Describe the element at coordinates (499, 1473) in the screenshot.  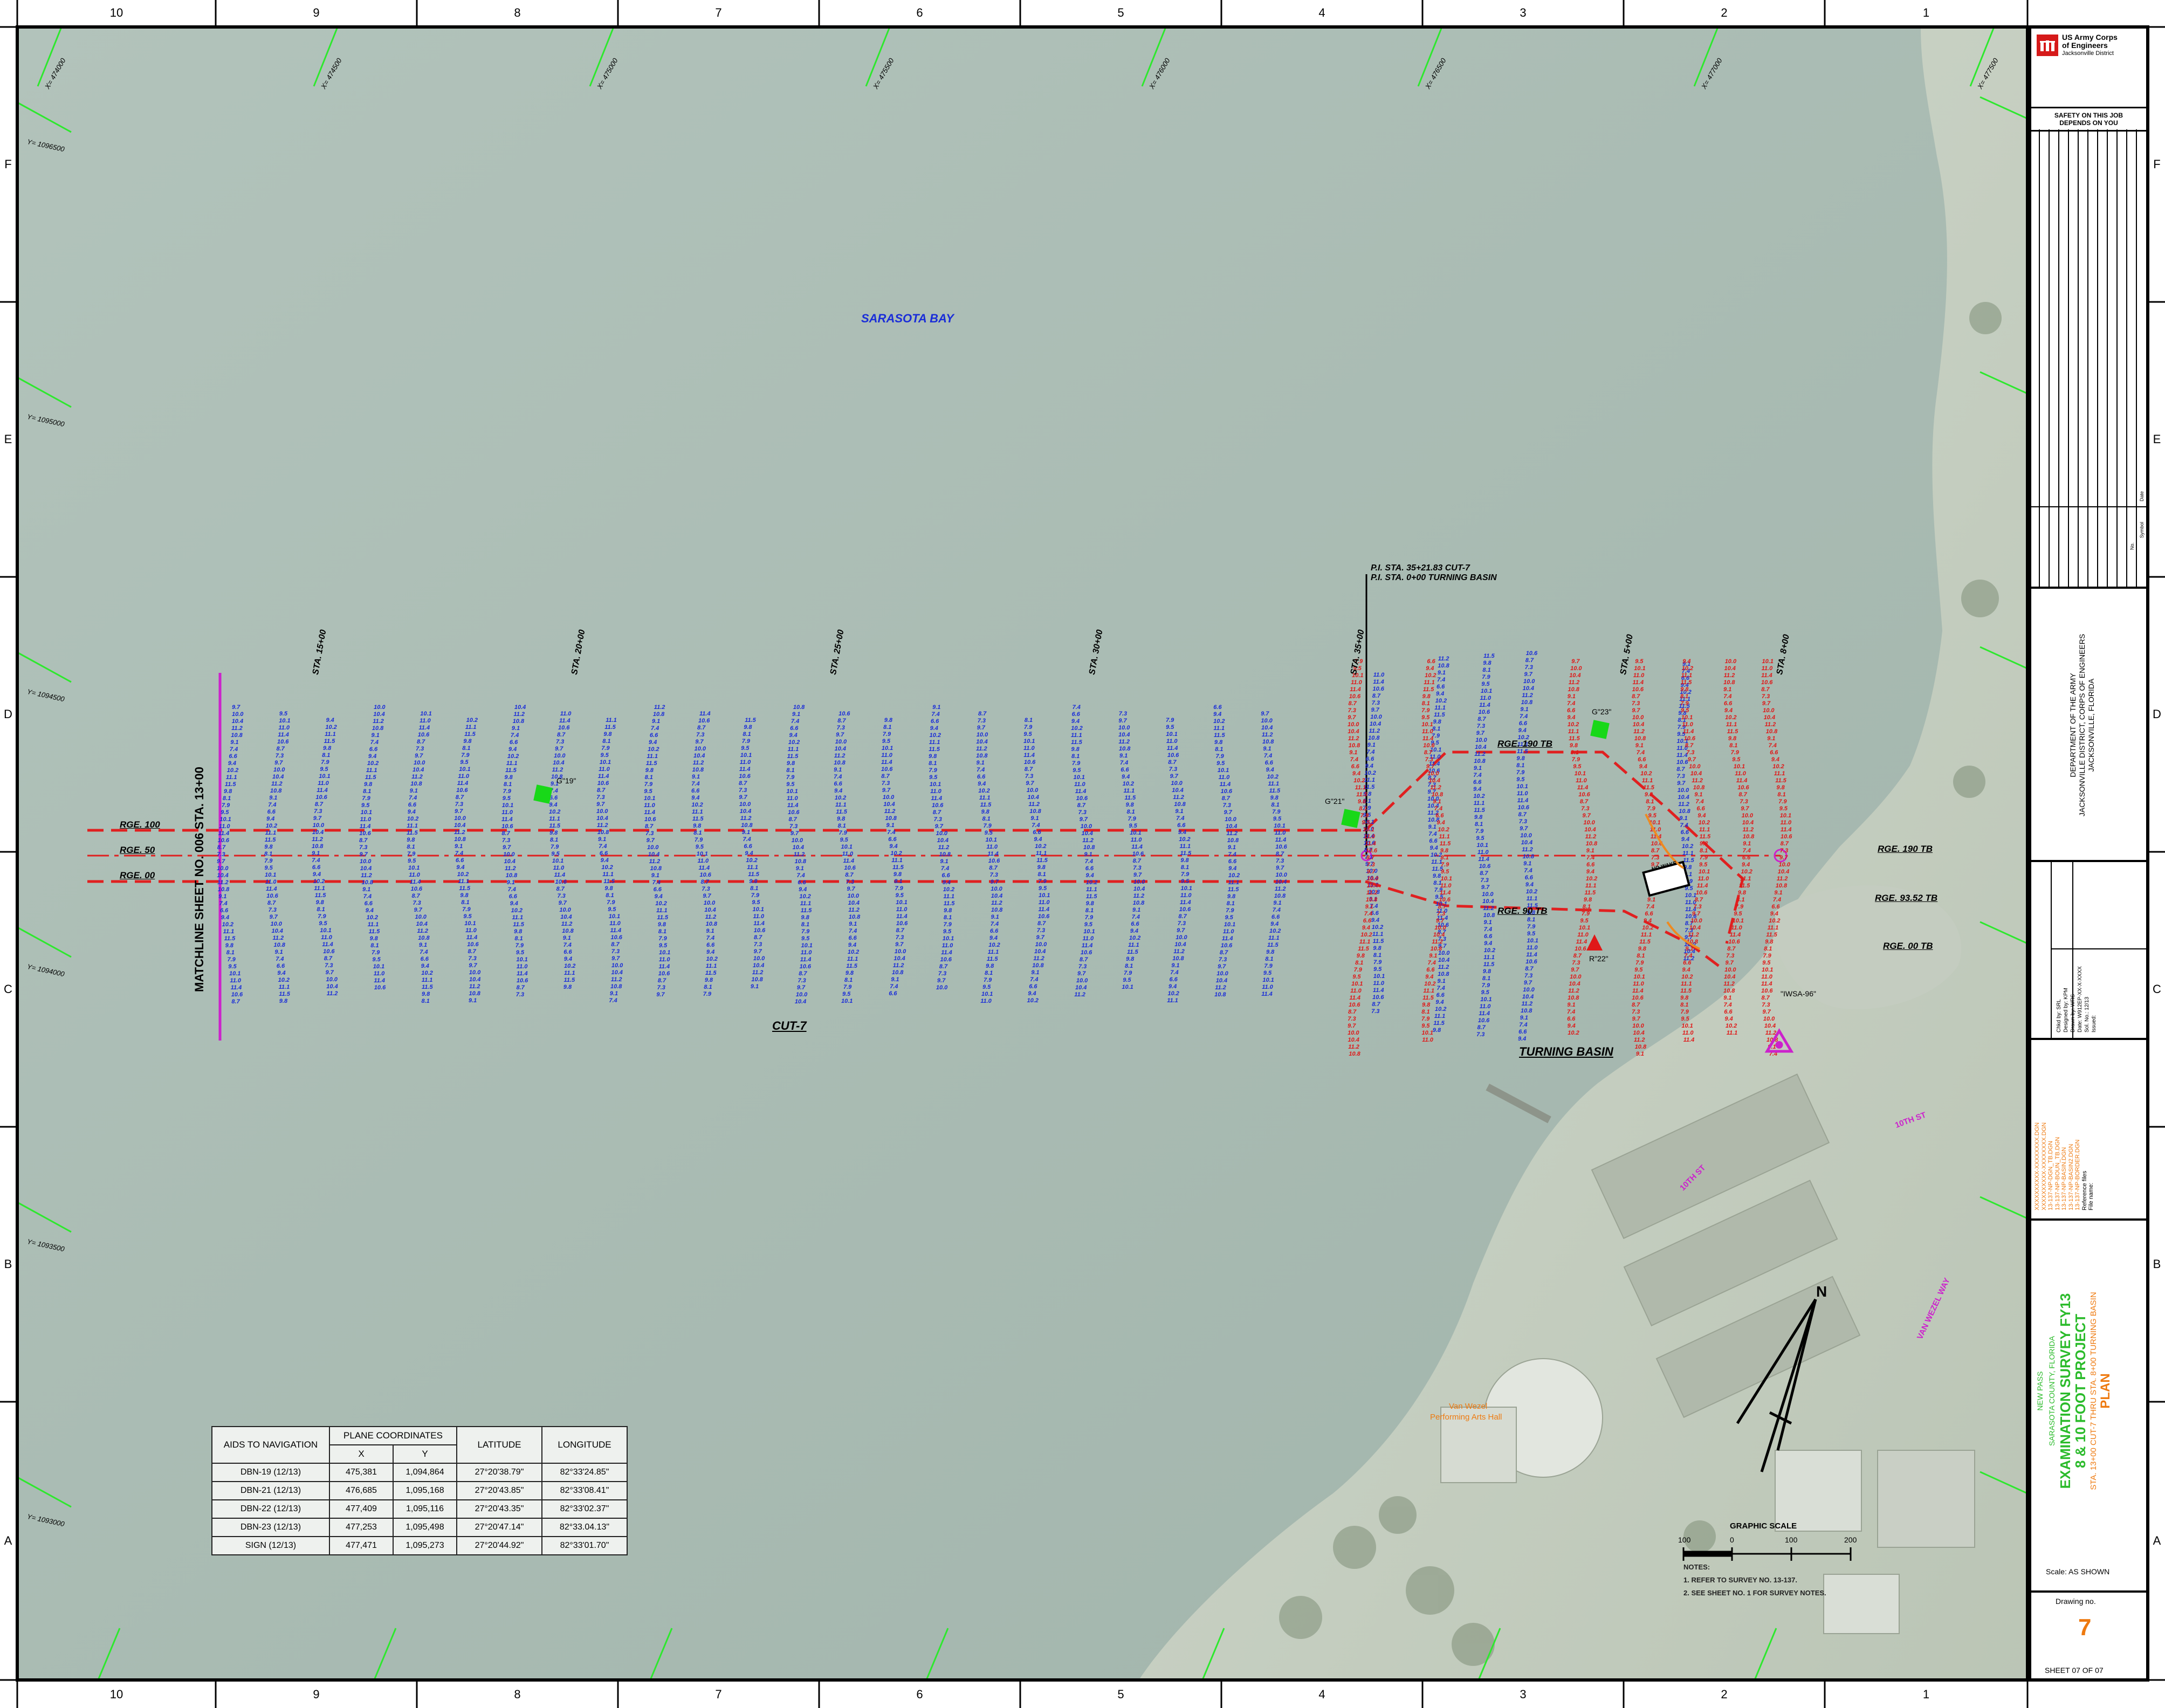
I see `table-cell: 27°20'38.79"` at that location.